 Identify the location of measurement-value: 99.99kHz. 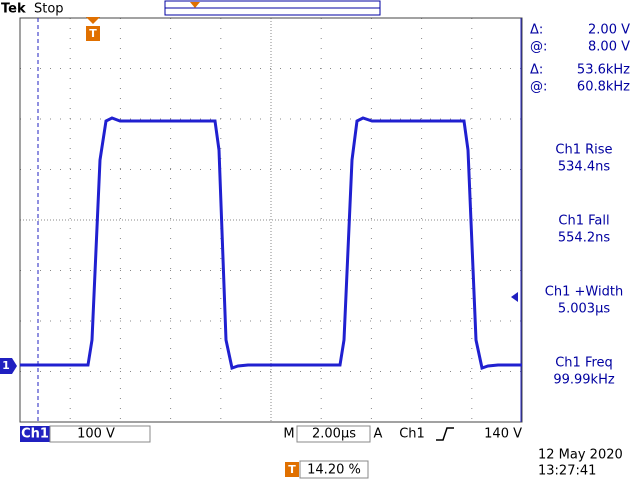
(584, 380).